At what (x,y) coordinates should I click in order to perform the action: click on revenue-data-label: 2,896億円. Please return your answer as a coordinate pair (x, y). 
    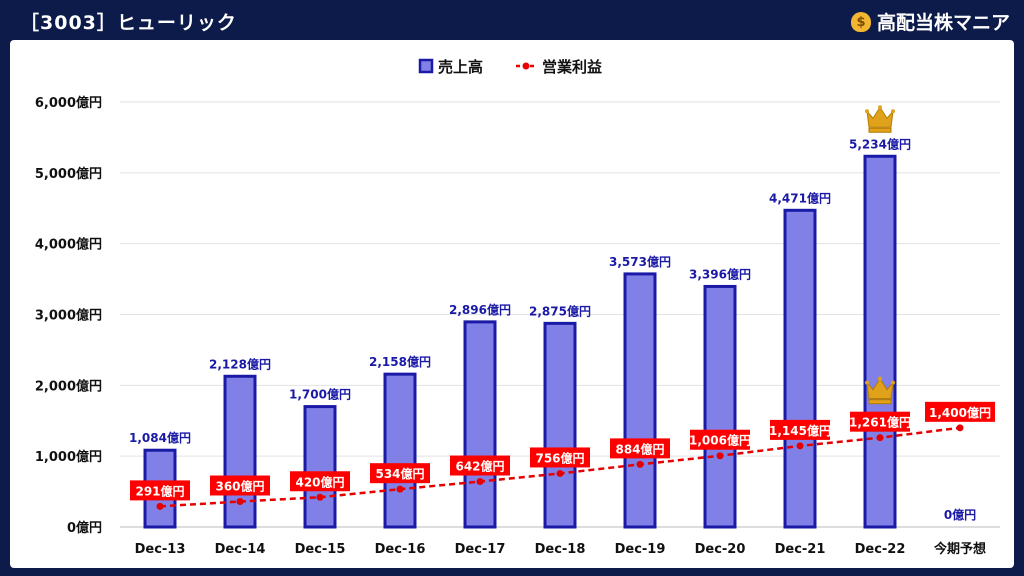
    Looking at the image, I should click on (480, 309).